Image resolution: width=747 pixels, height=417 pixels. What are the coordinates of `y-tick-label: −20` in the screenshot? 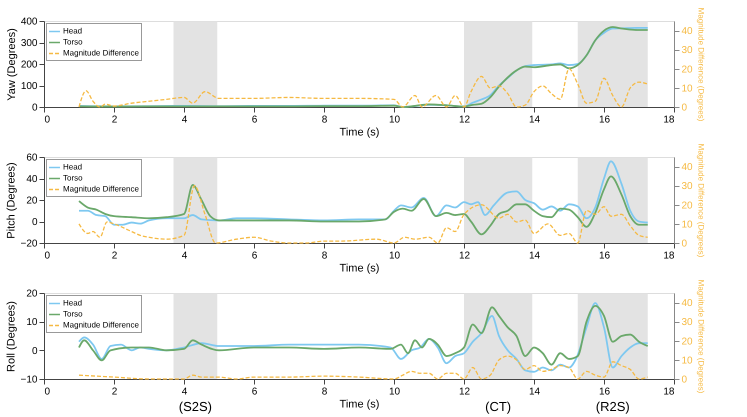 It's located at (29, 244).